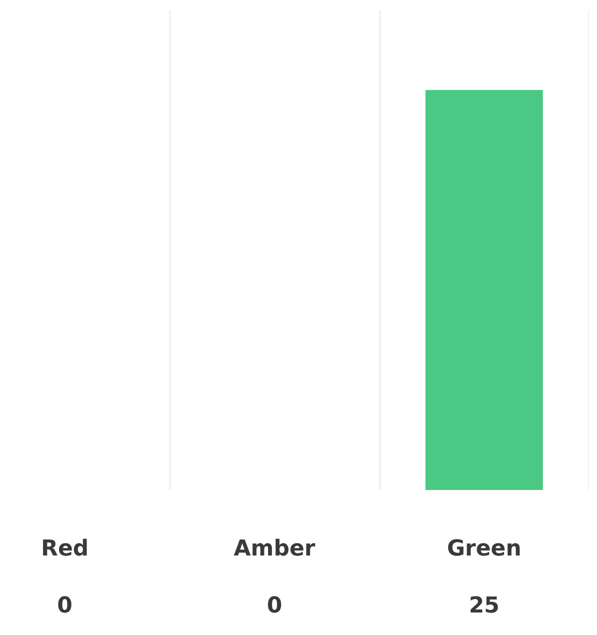  What do you see at coordinates (275, 549) in the screenshot?
I see `x-tick-label: Amber` at bounding box center [275, 549].